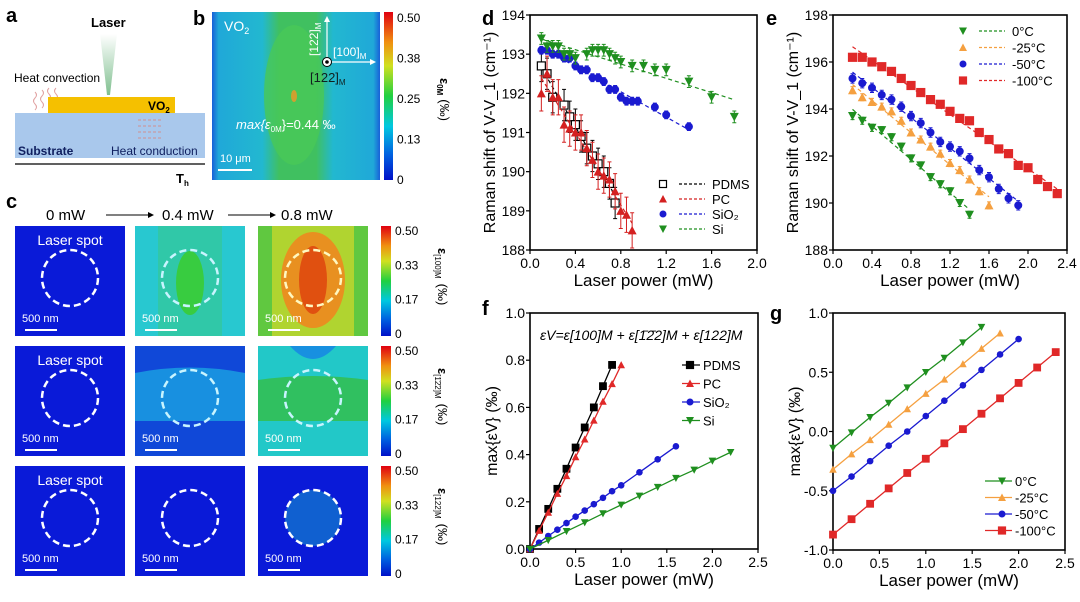 This screenshot has width=1080, height=602. What do you see at coordinates (701, 384) in the screenshot?
I see `legend-item: PC` at bounding box center [701, 384].